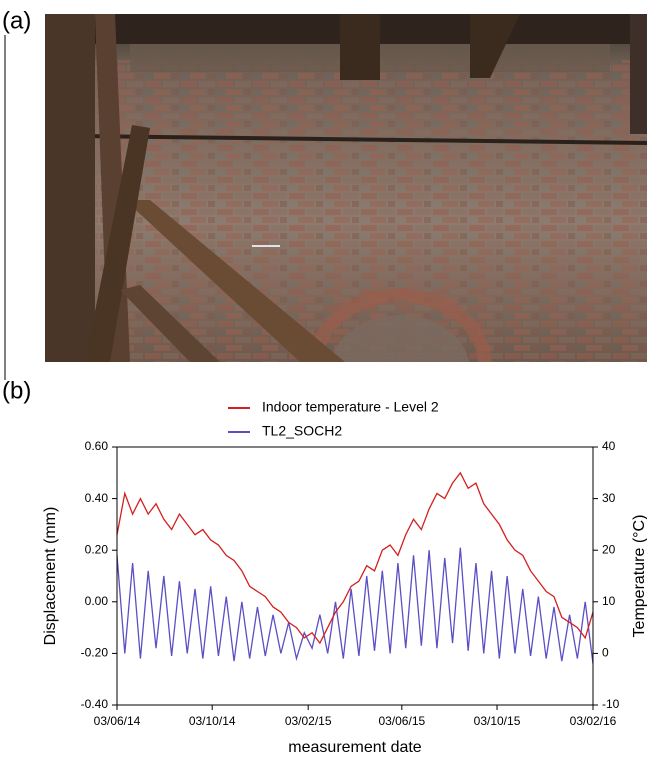  Describe the element at coordinates (97, 498) in the screenshot. I see `y-tick-label: 0.40` at that location.